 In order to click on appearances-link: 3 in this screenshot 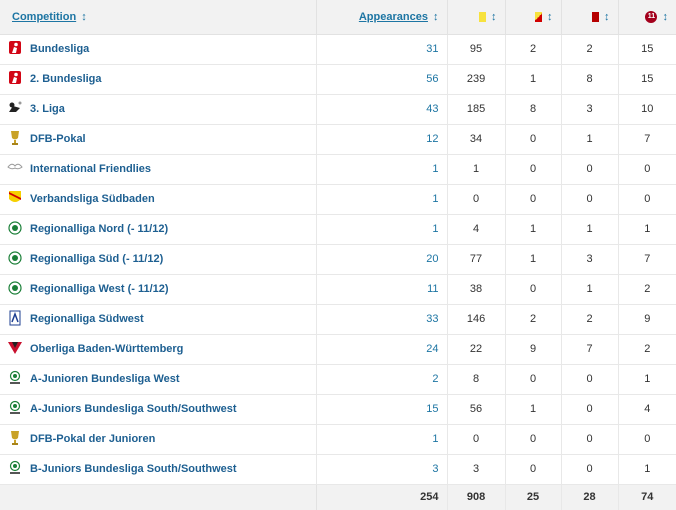, I will do `click(435, 469)`.